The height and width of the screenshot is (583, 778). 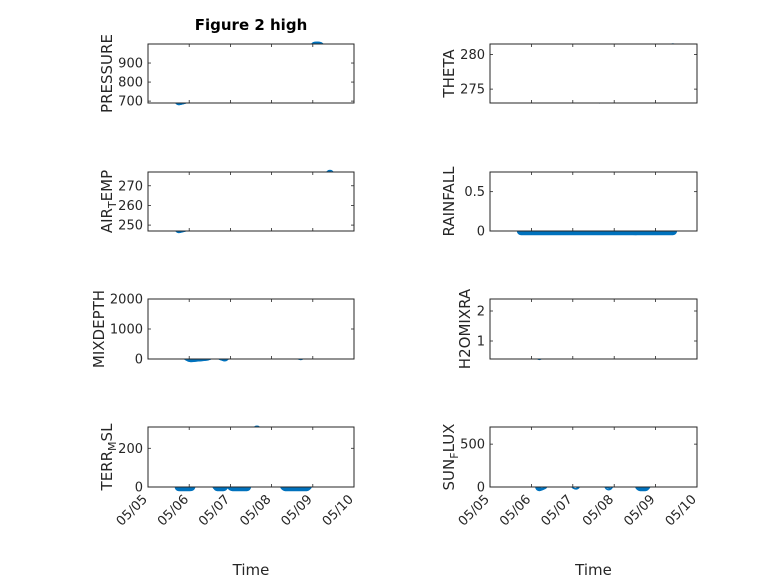 What do you see at coordinates (130, 226) in the screenshot?
I see `y-tick-label: 250` at bounding box center [130, 226].